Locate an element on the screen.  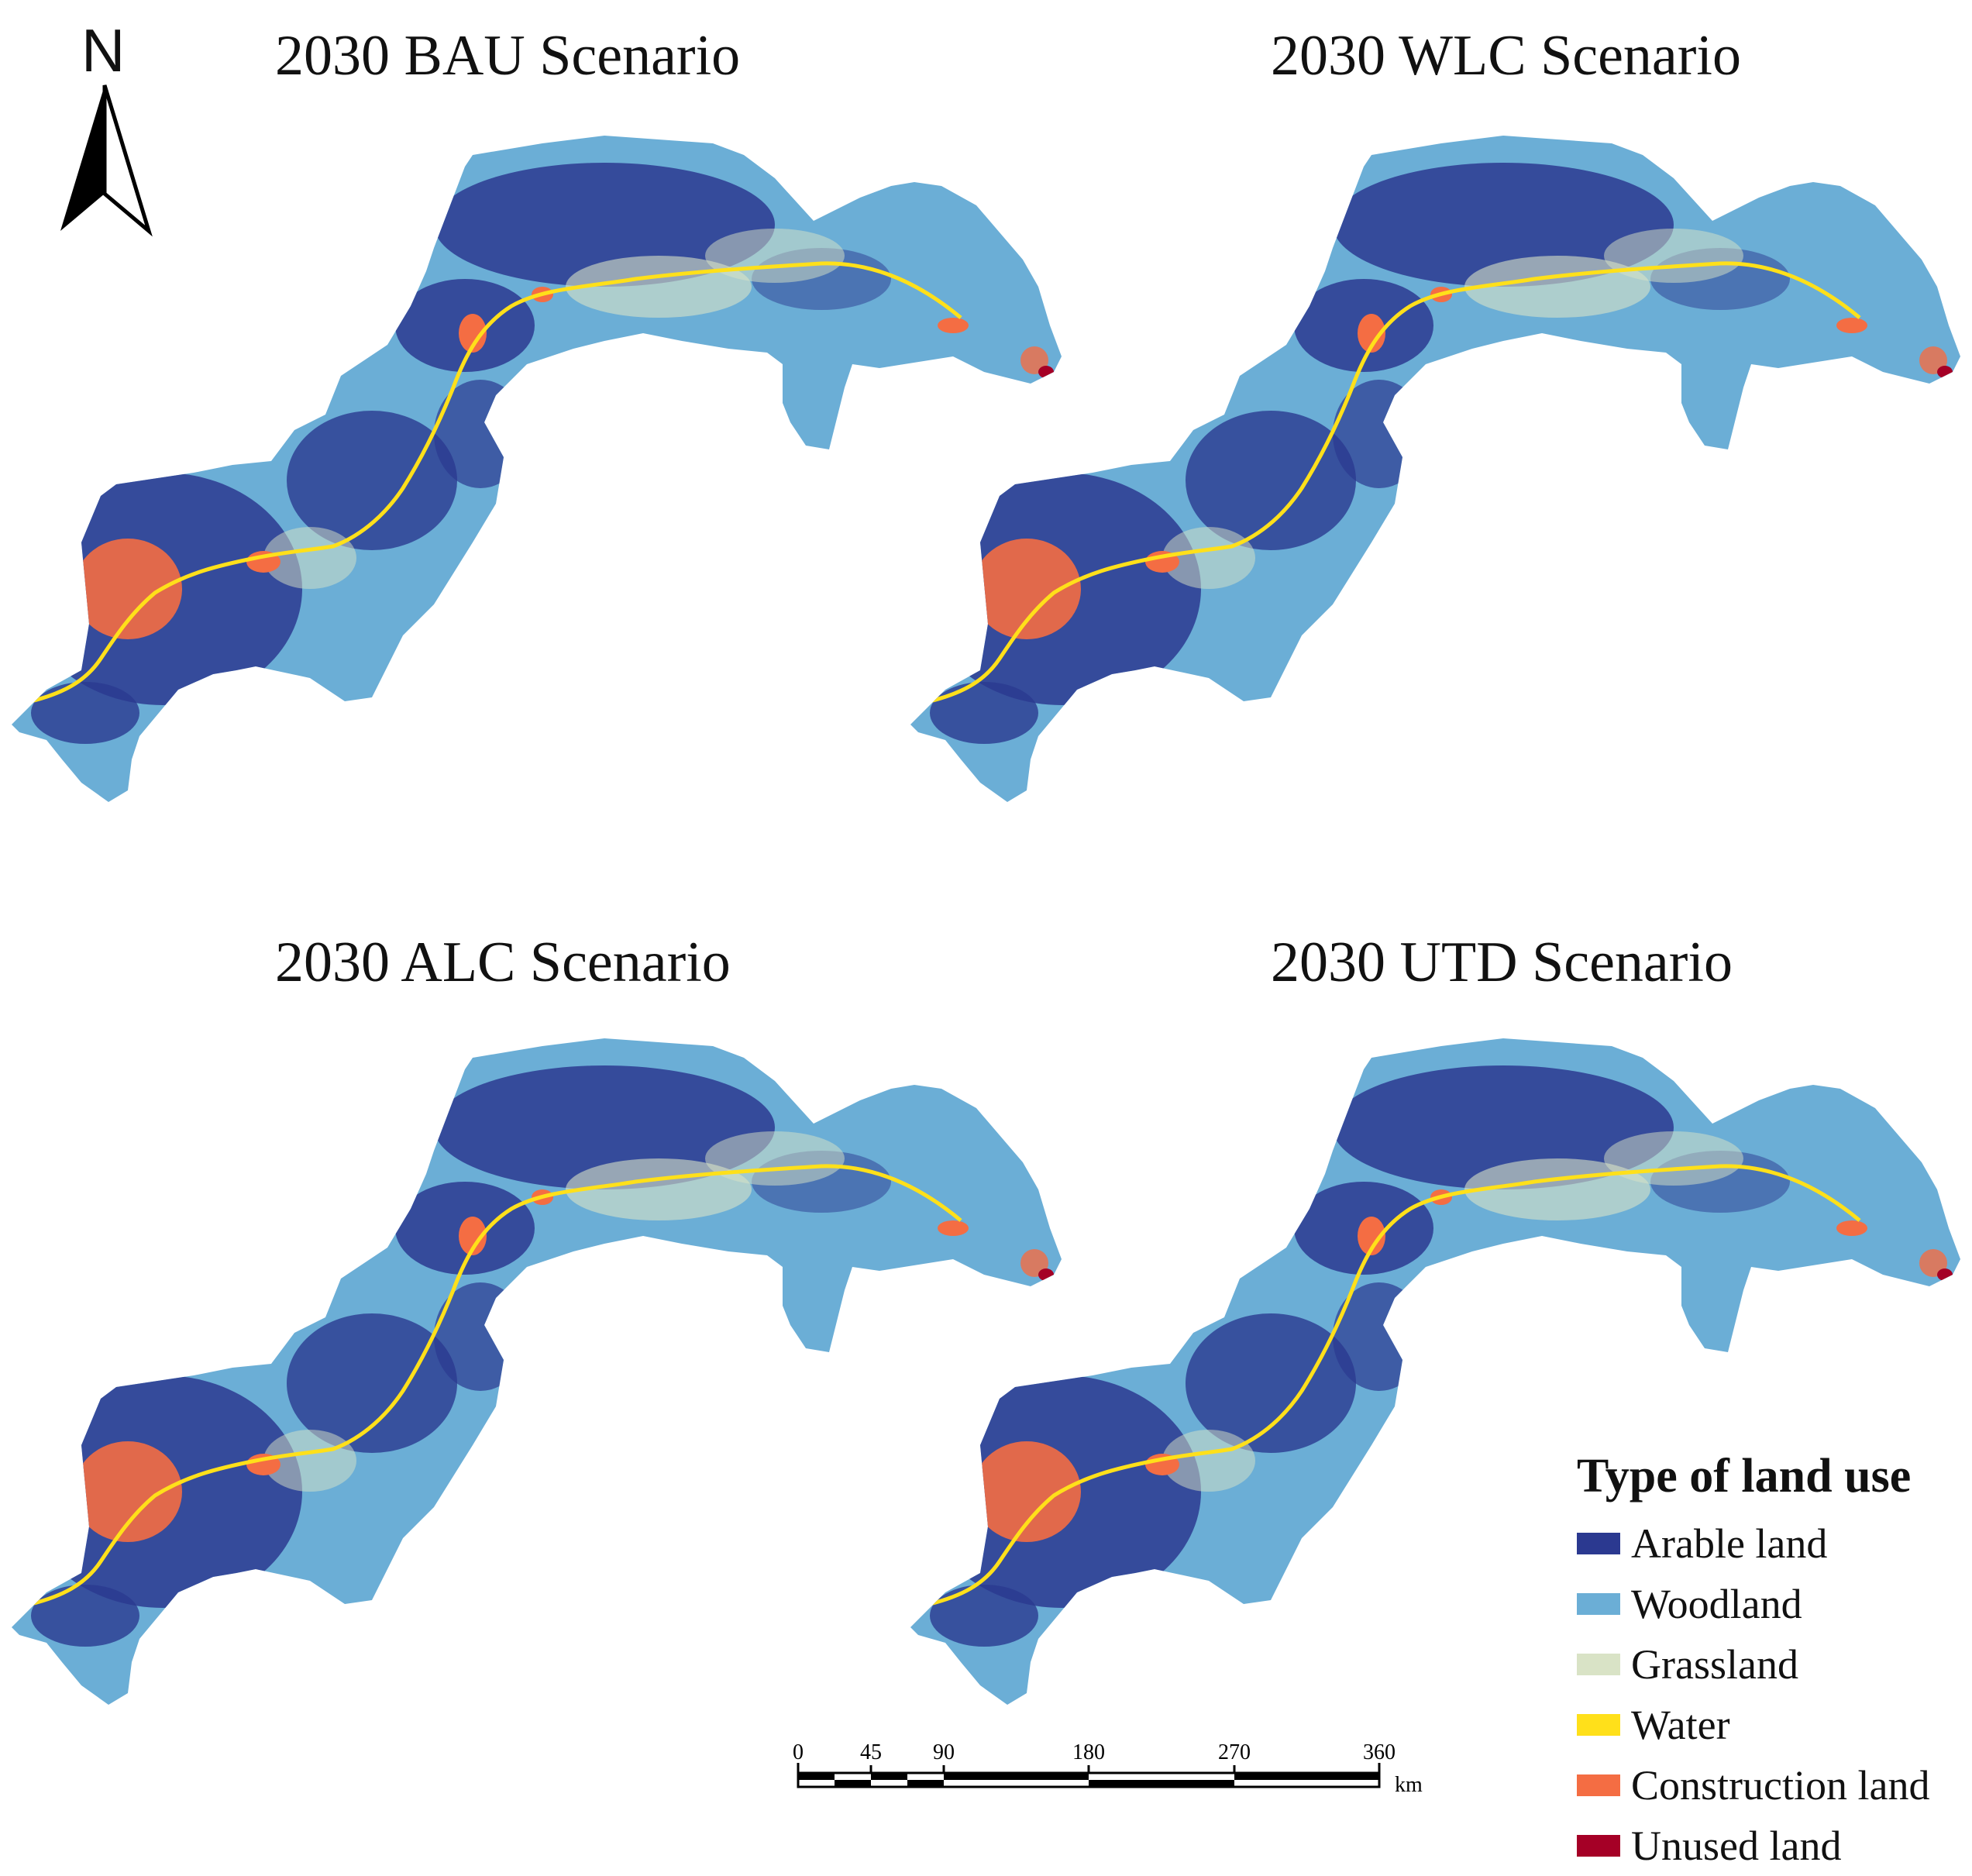
legend-item-woodland: Woodland is located at coordinates (1753, 1604).